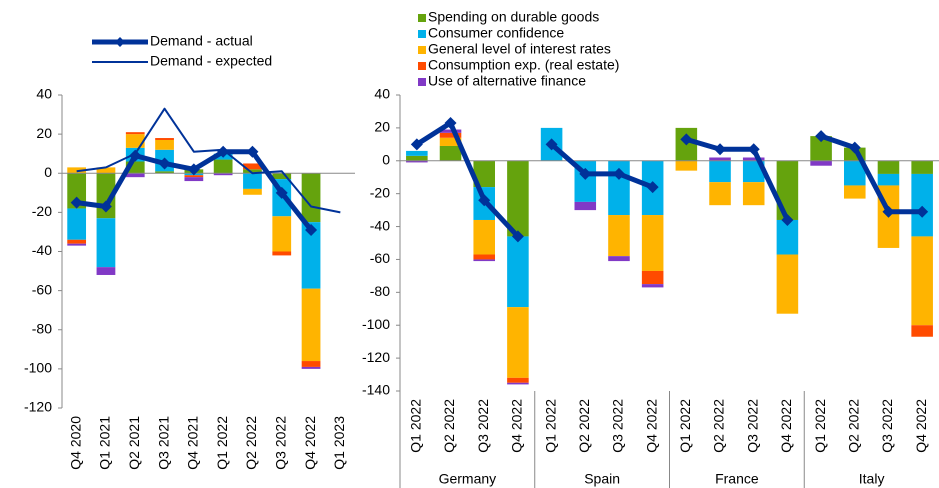 The height and width of the screenshot is (488, 939). What do you see at coordinates (48, 172) in the screenshot?
I see `y-tick-label: 0` at bounding box center [48, 172].